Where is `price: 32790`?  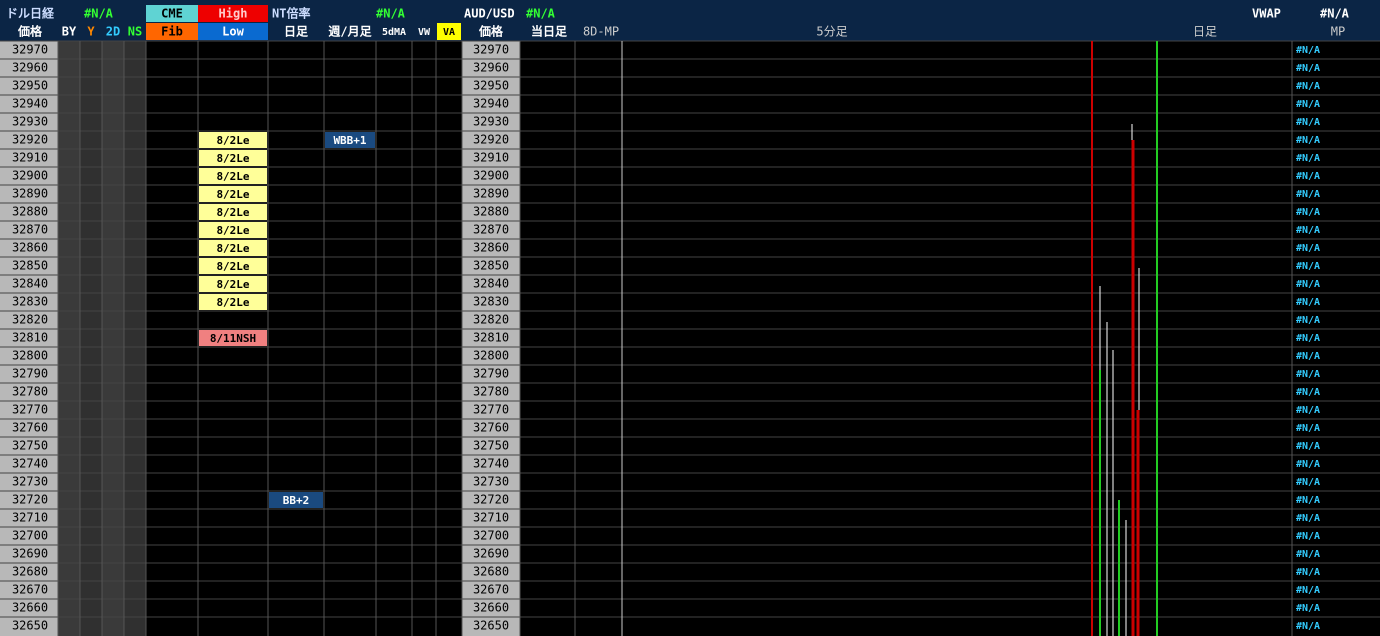
price: 32790 is located at coordinates (491, 374).